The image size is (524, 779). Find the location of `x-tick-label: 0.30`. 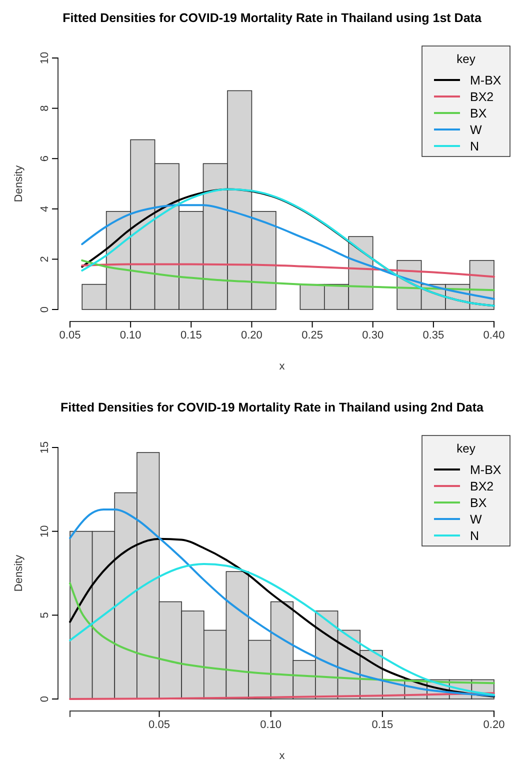

x-tick-label: 0.30 is located at coordinates (373, 335).